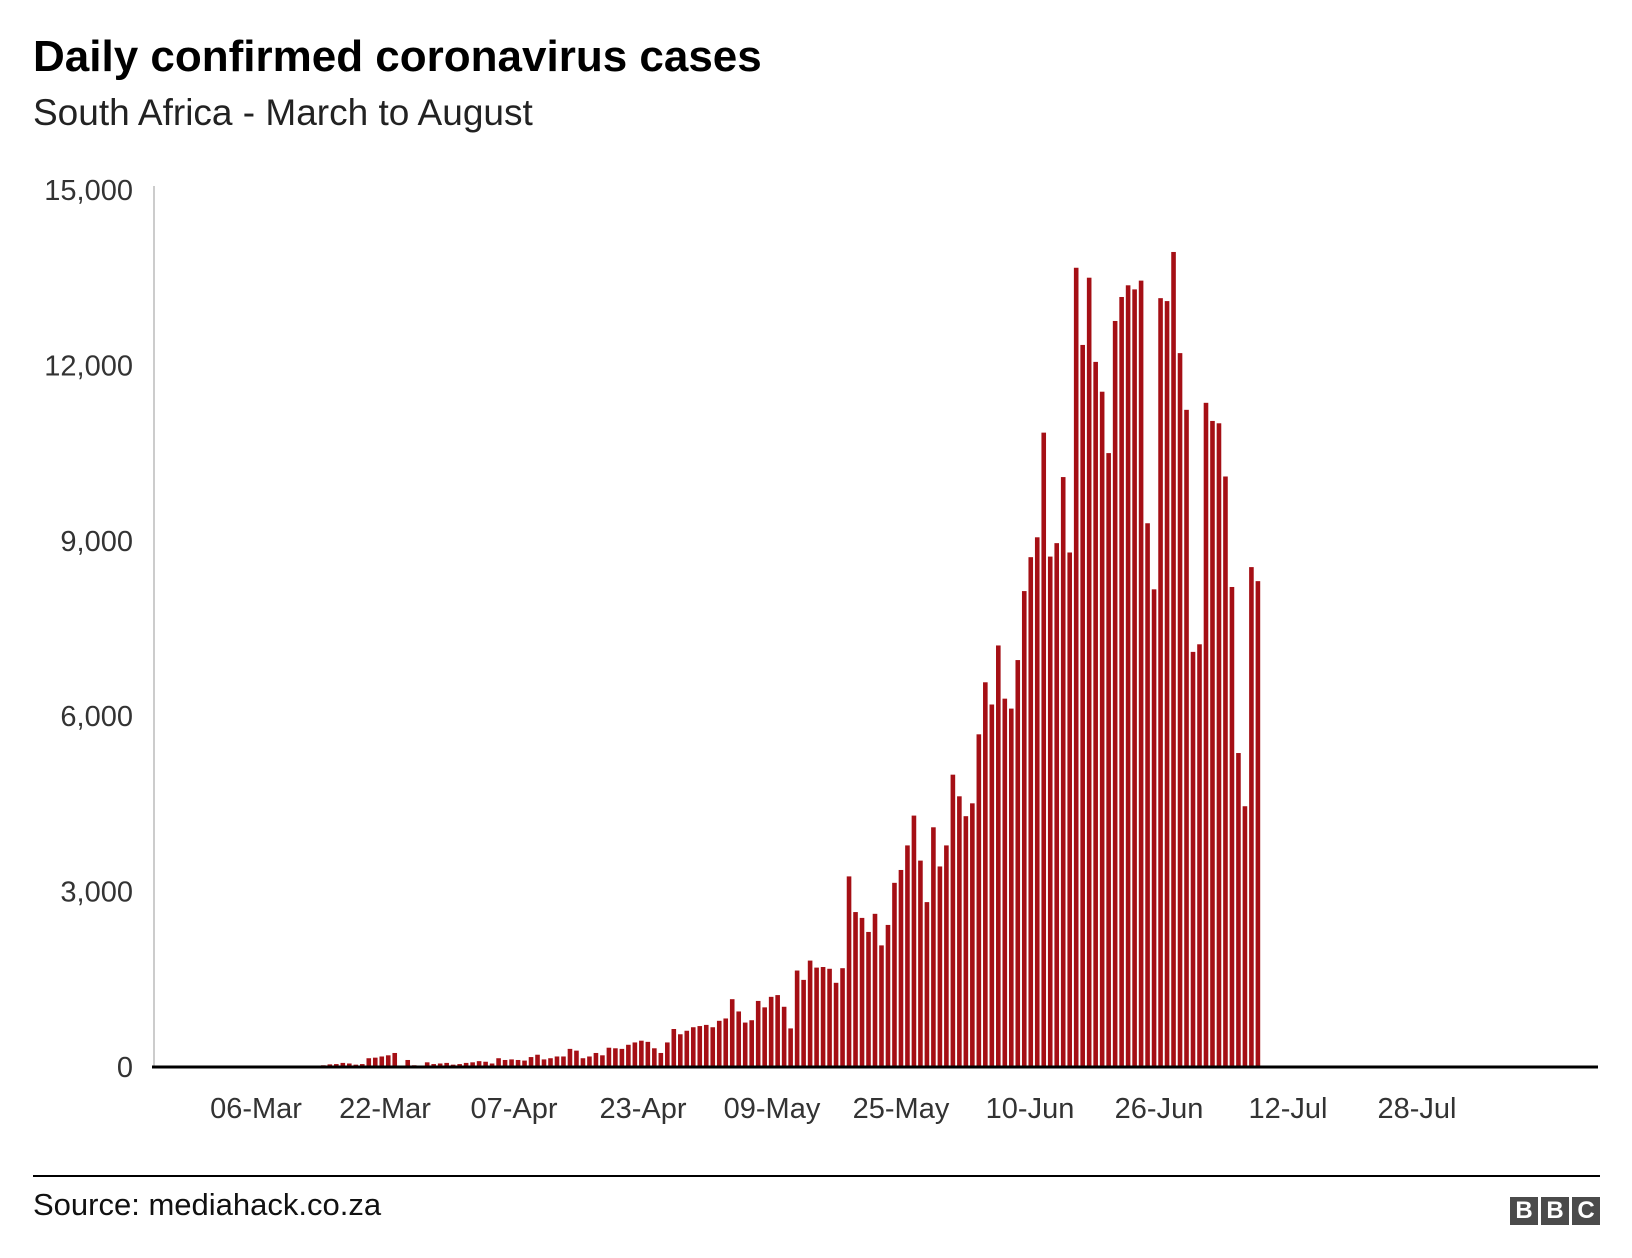 This screenshot has width=1632, height=1258. I want to click on chart-title: Daily confirmed coronavirus cases, so click(397, 56).